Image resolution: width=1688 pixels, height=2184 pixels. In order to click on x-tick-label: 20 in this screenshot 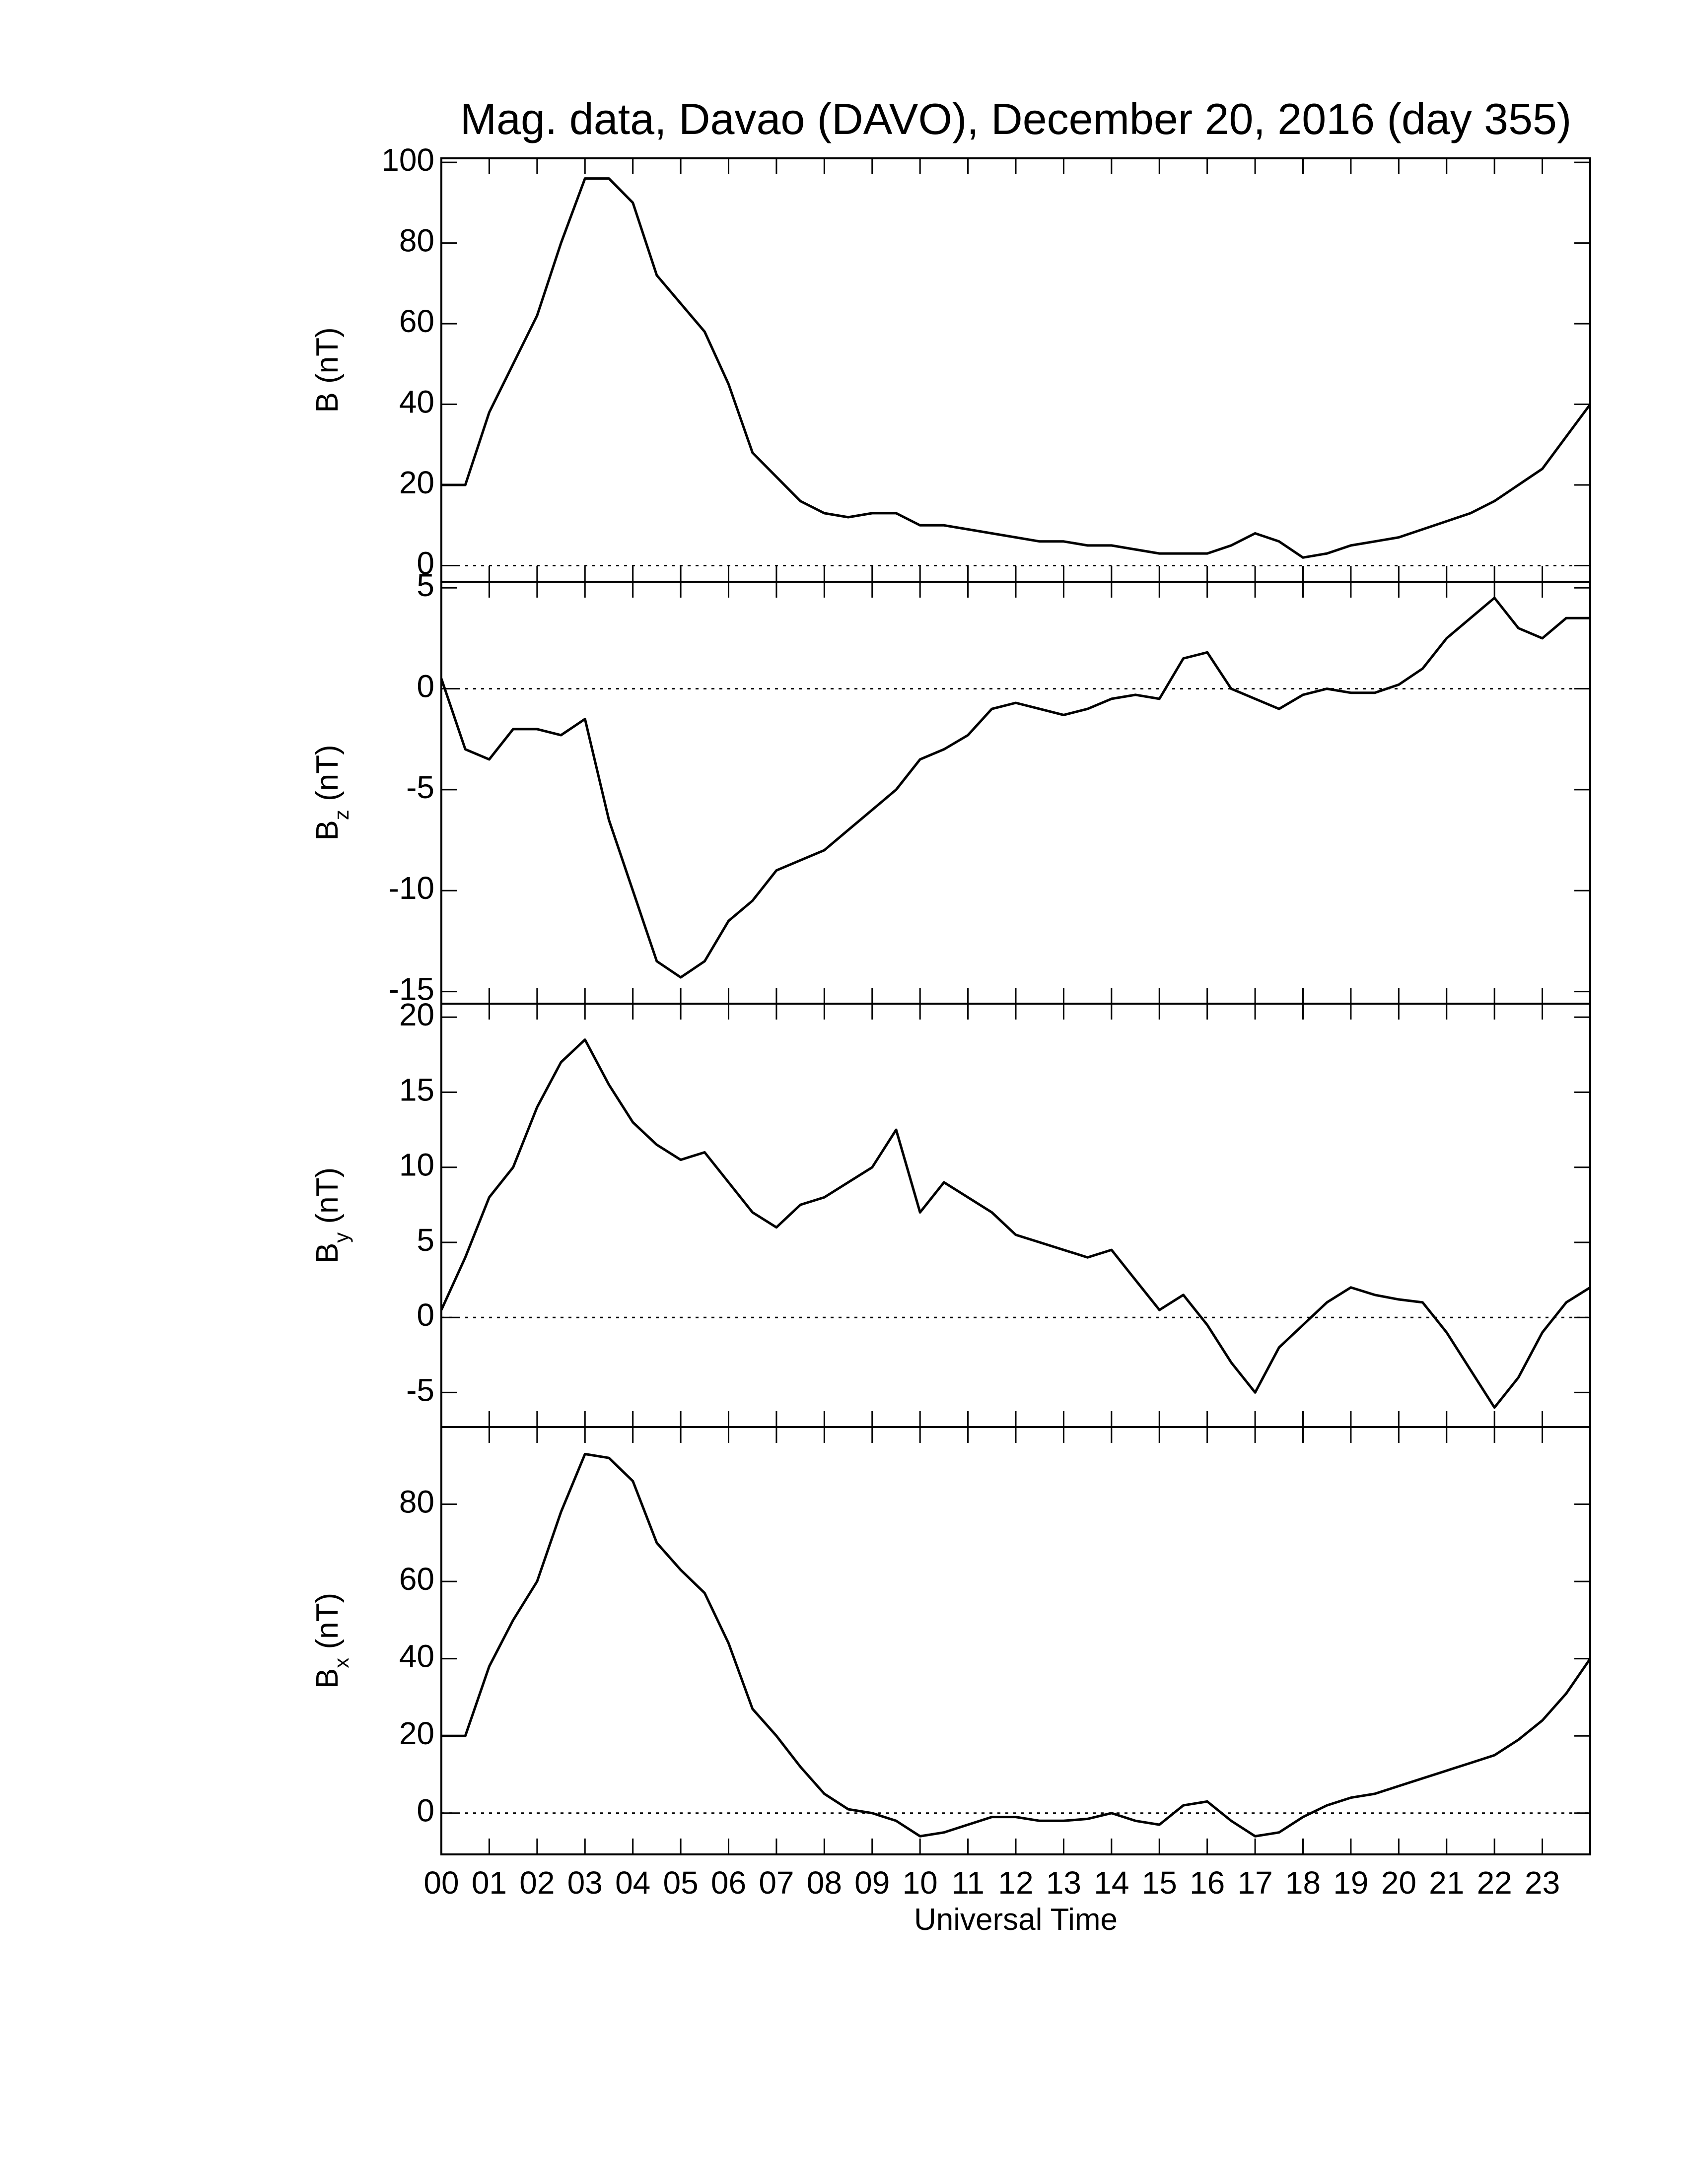, I will do `click(1398, 1883)`.